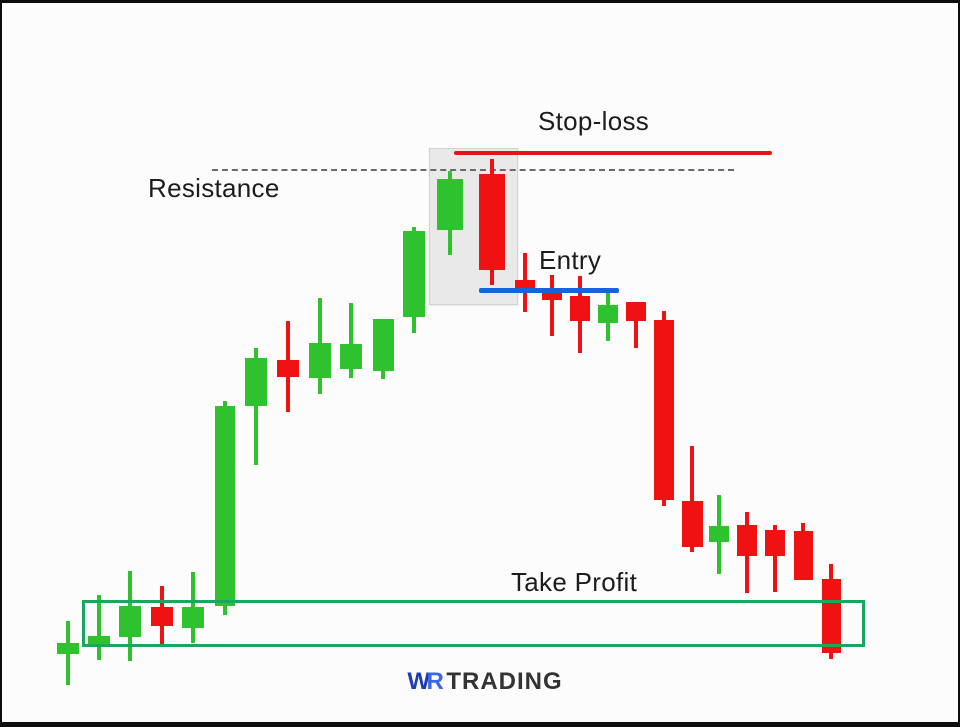  I want to click on logo-letter-r: R, so click(435, 681).